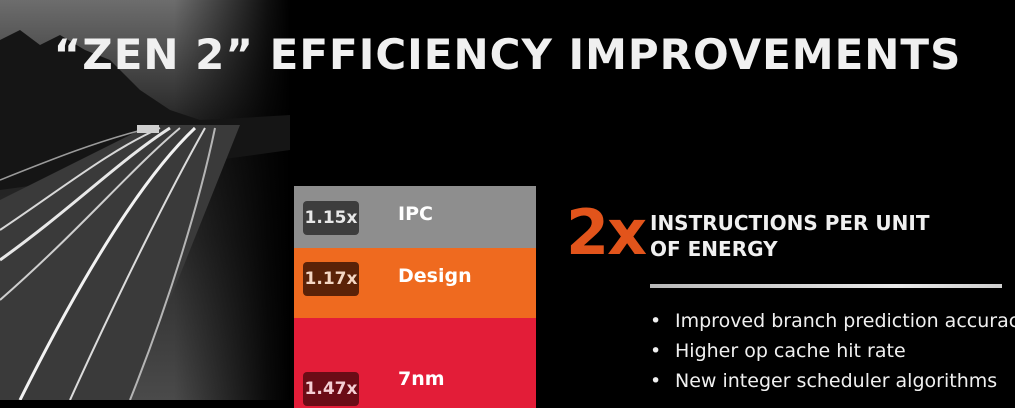 The image size is (1015, 408). What do you see at coordinates (415, 214) in the screenshot?
I see `ipc-label: IPC` at bounding box center [415, 214].